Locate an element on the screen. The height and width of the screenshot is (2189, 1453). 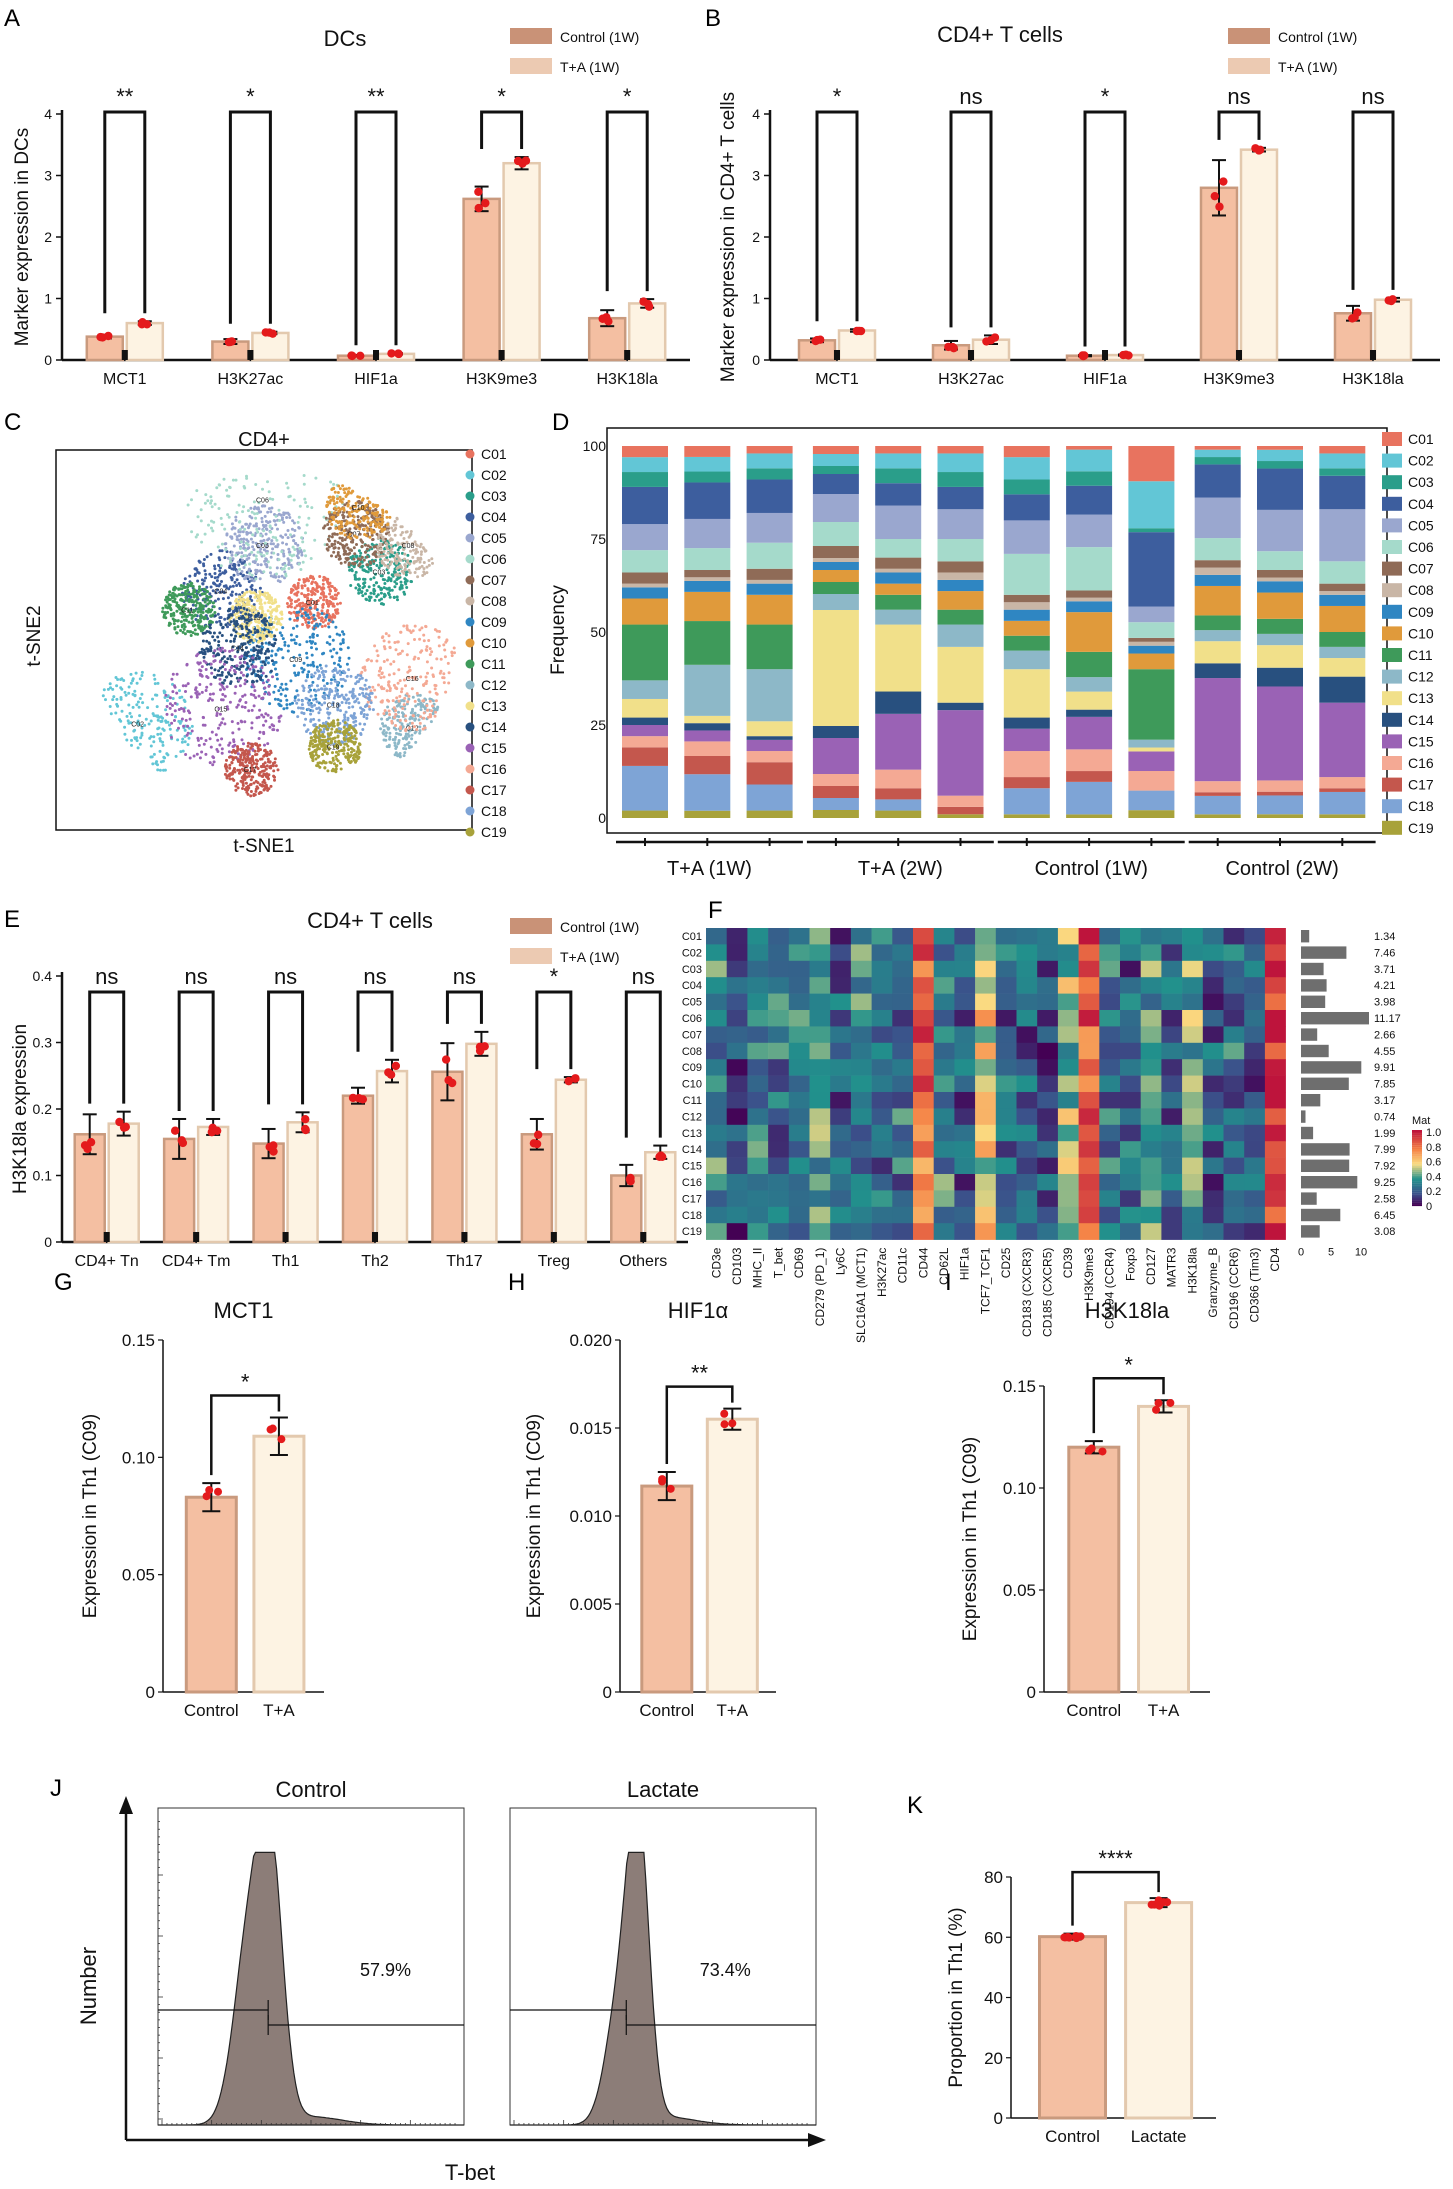
legend-label: C02 is located at coordinates (494, 475).